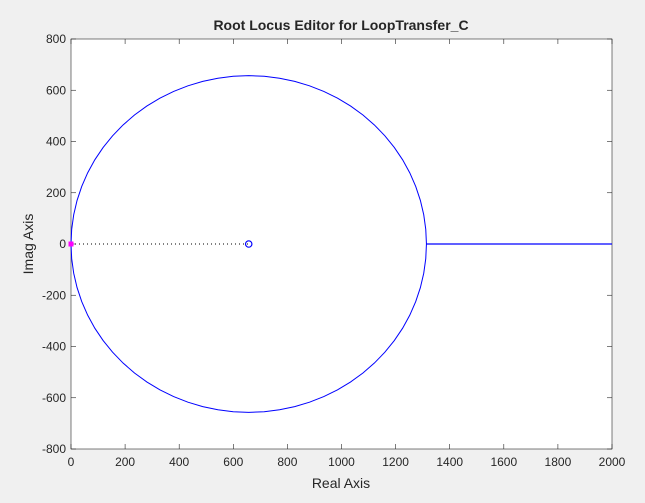 Image resolution: width=645 pixels, height=503 pixels. What do you see at coordinates (287, 462) in the screenshot?
I see `x-tick-label: 800` at bounding box center [287, 462].